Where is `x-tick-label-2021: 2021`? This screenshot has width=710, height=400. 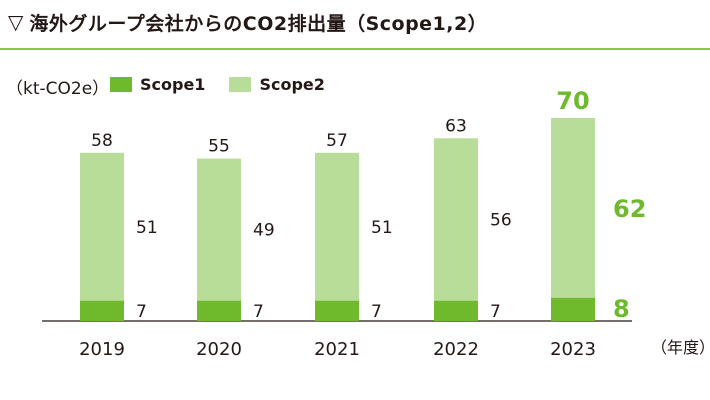
x-tick-label-2021: 2021 is located at coordinates (337, 349).